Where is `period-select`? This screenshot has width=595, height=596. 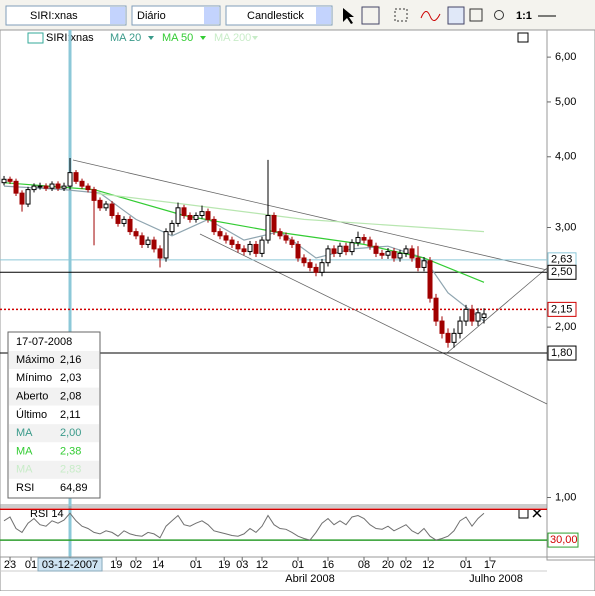 period-select is located at coordinates (176, 15).